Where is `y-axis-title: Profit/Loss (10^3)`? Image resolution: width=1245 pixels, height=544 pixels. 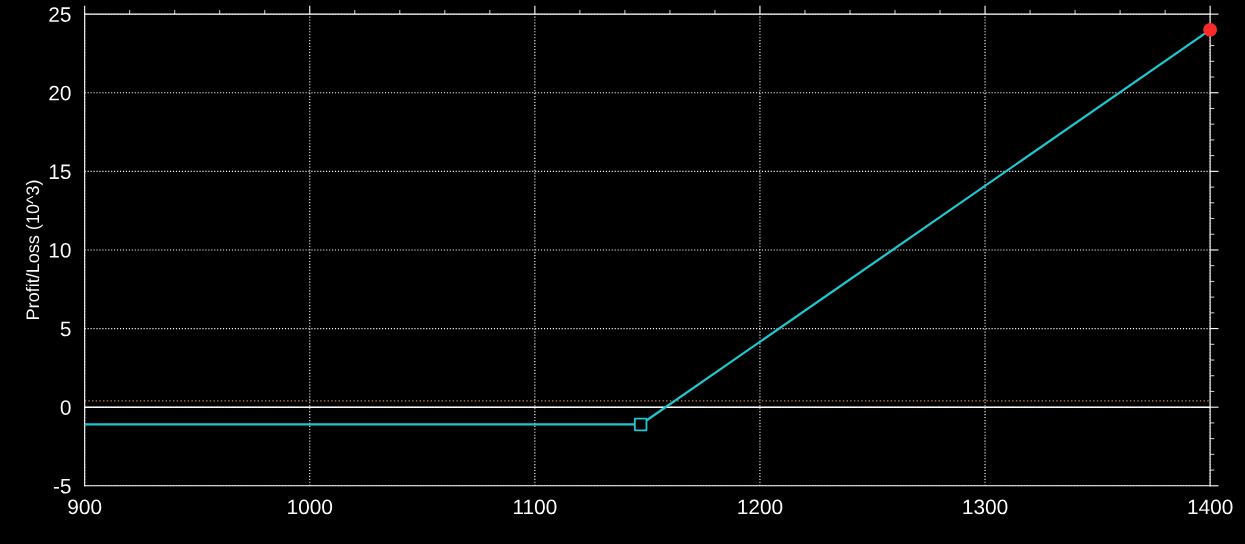 y-axis-title: Profit/Loss (10^3) is located at coordinates (34, 249).